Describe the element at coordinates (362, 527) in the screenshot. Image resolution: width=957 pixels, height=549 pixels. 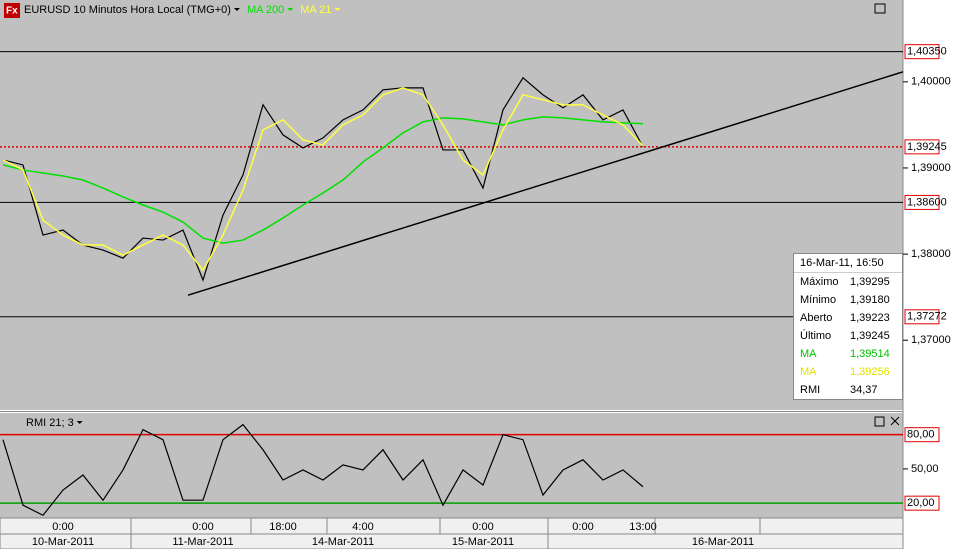
I see `x-tick-label: 4:00` at that location.